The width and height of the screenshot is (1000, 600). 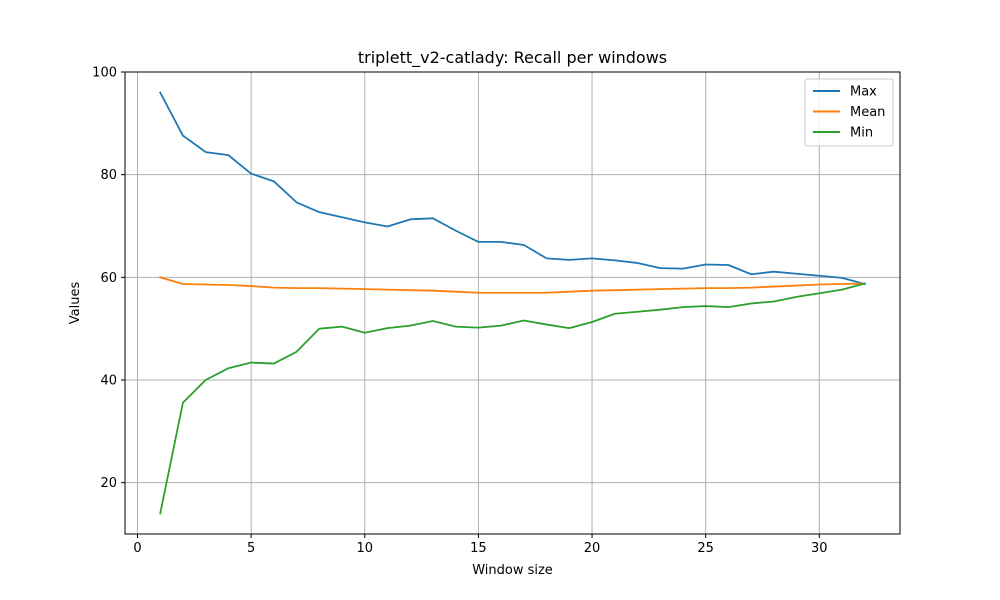 I want to click on legend-label-mean: Mean, so click(x=867, y=112).